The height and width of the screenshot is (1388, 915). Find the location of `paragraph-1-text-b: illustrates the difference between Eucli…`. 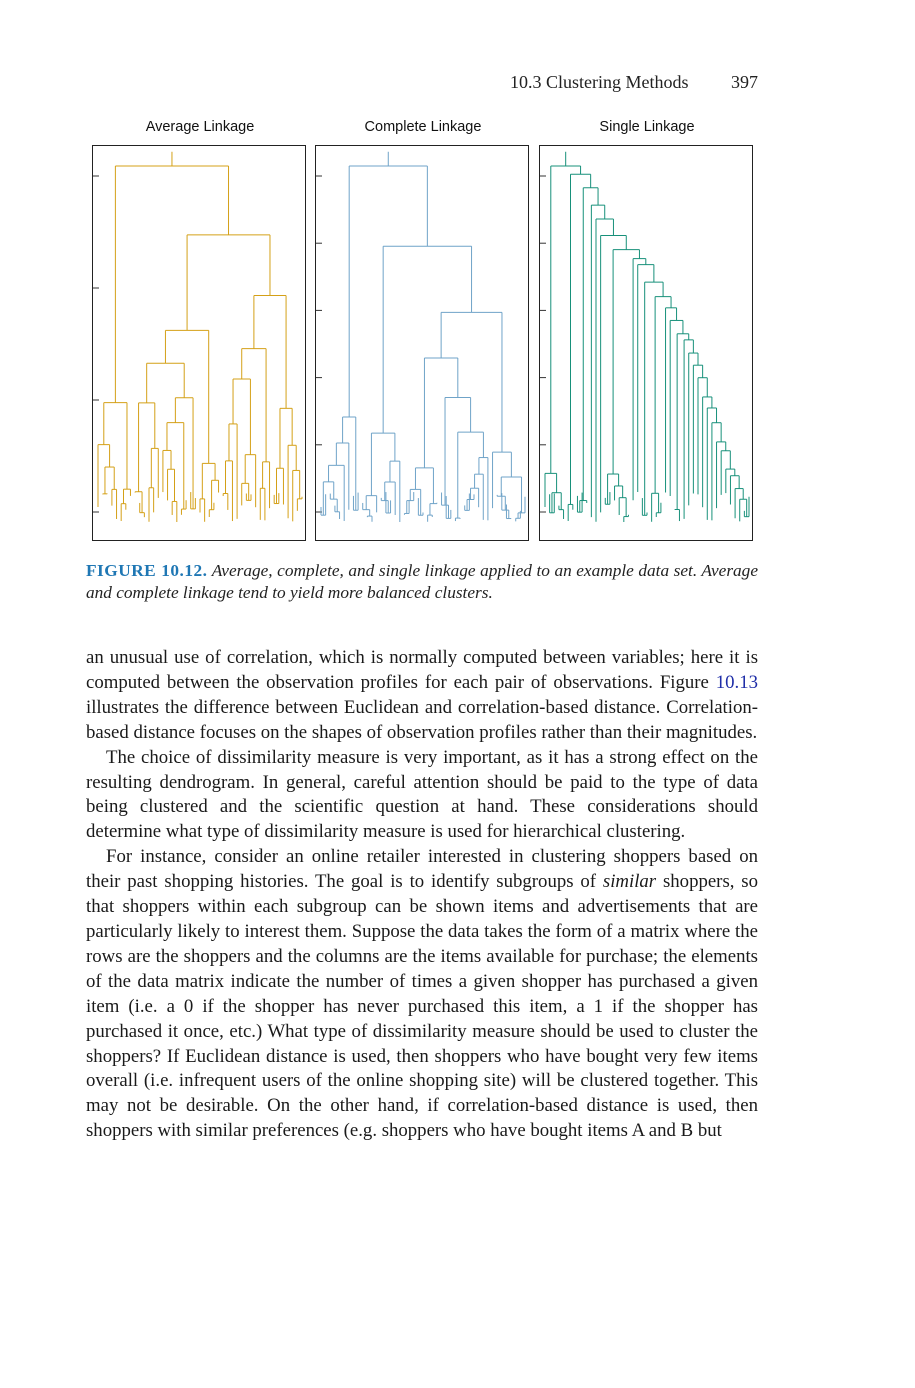

paragraph-1-text-b: illustrates the difference between Eucli… is located at coordinates (422, 719).